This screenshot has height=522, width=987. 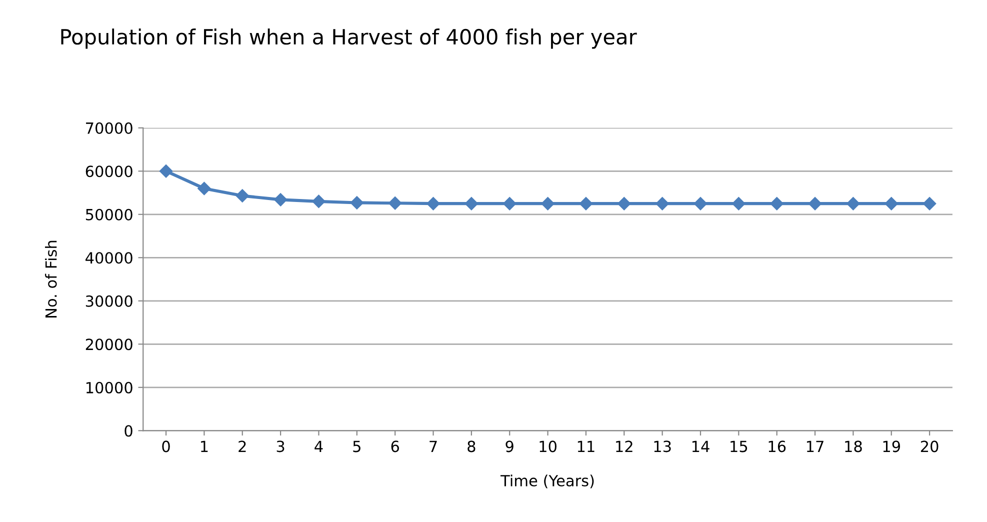 What do you see at coordinates (109, 128) in the screenshot?
I see `y-tick-label: 70000` at bounding box center [109, 128].